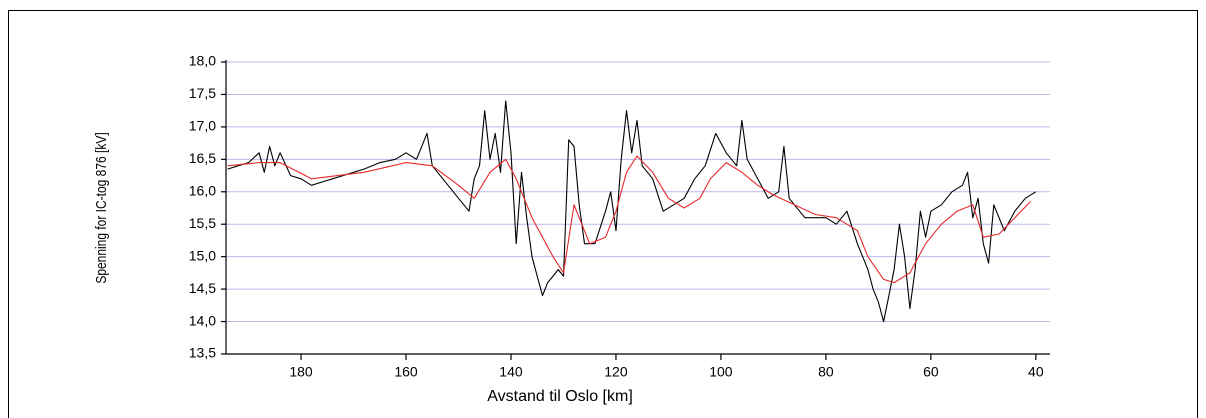 The height and width of the screenshot is (418, 1206). I want to click on x-axis-label: Avstand til Oslo [km], so click(560, 396).